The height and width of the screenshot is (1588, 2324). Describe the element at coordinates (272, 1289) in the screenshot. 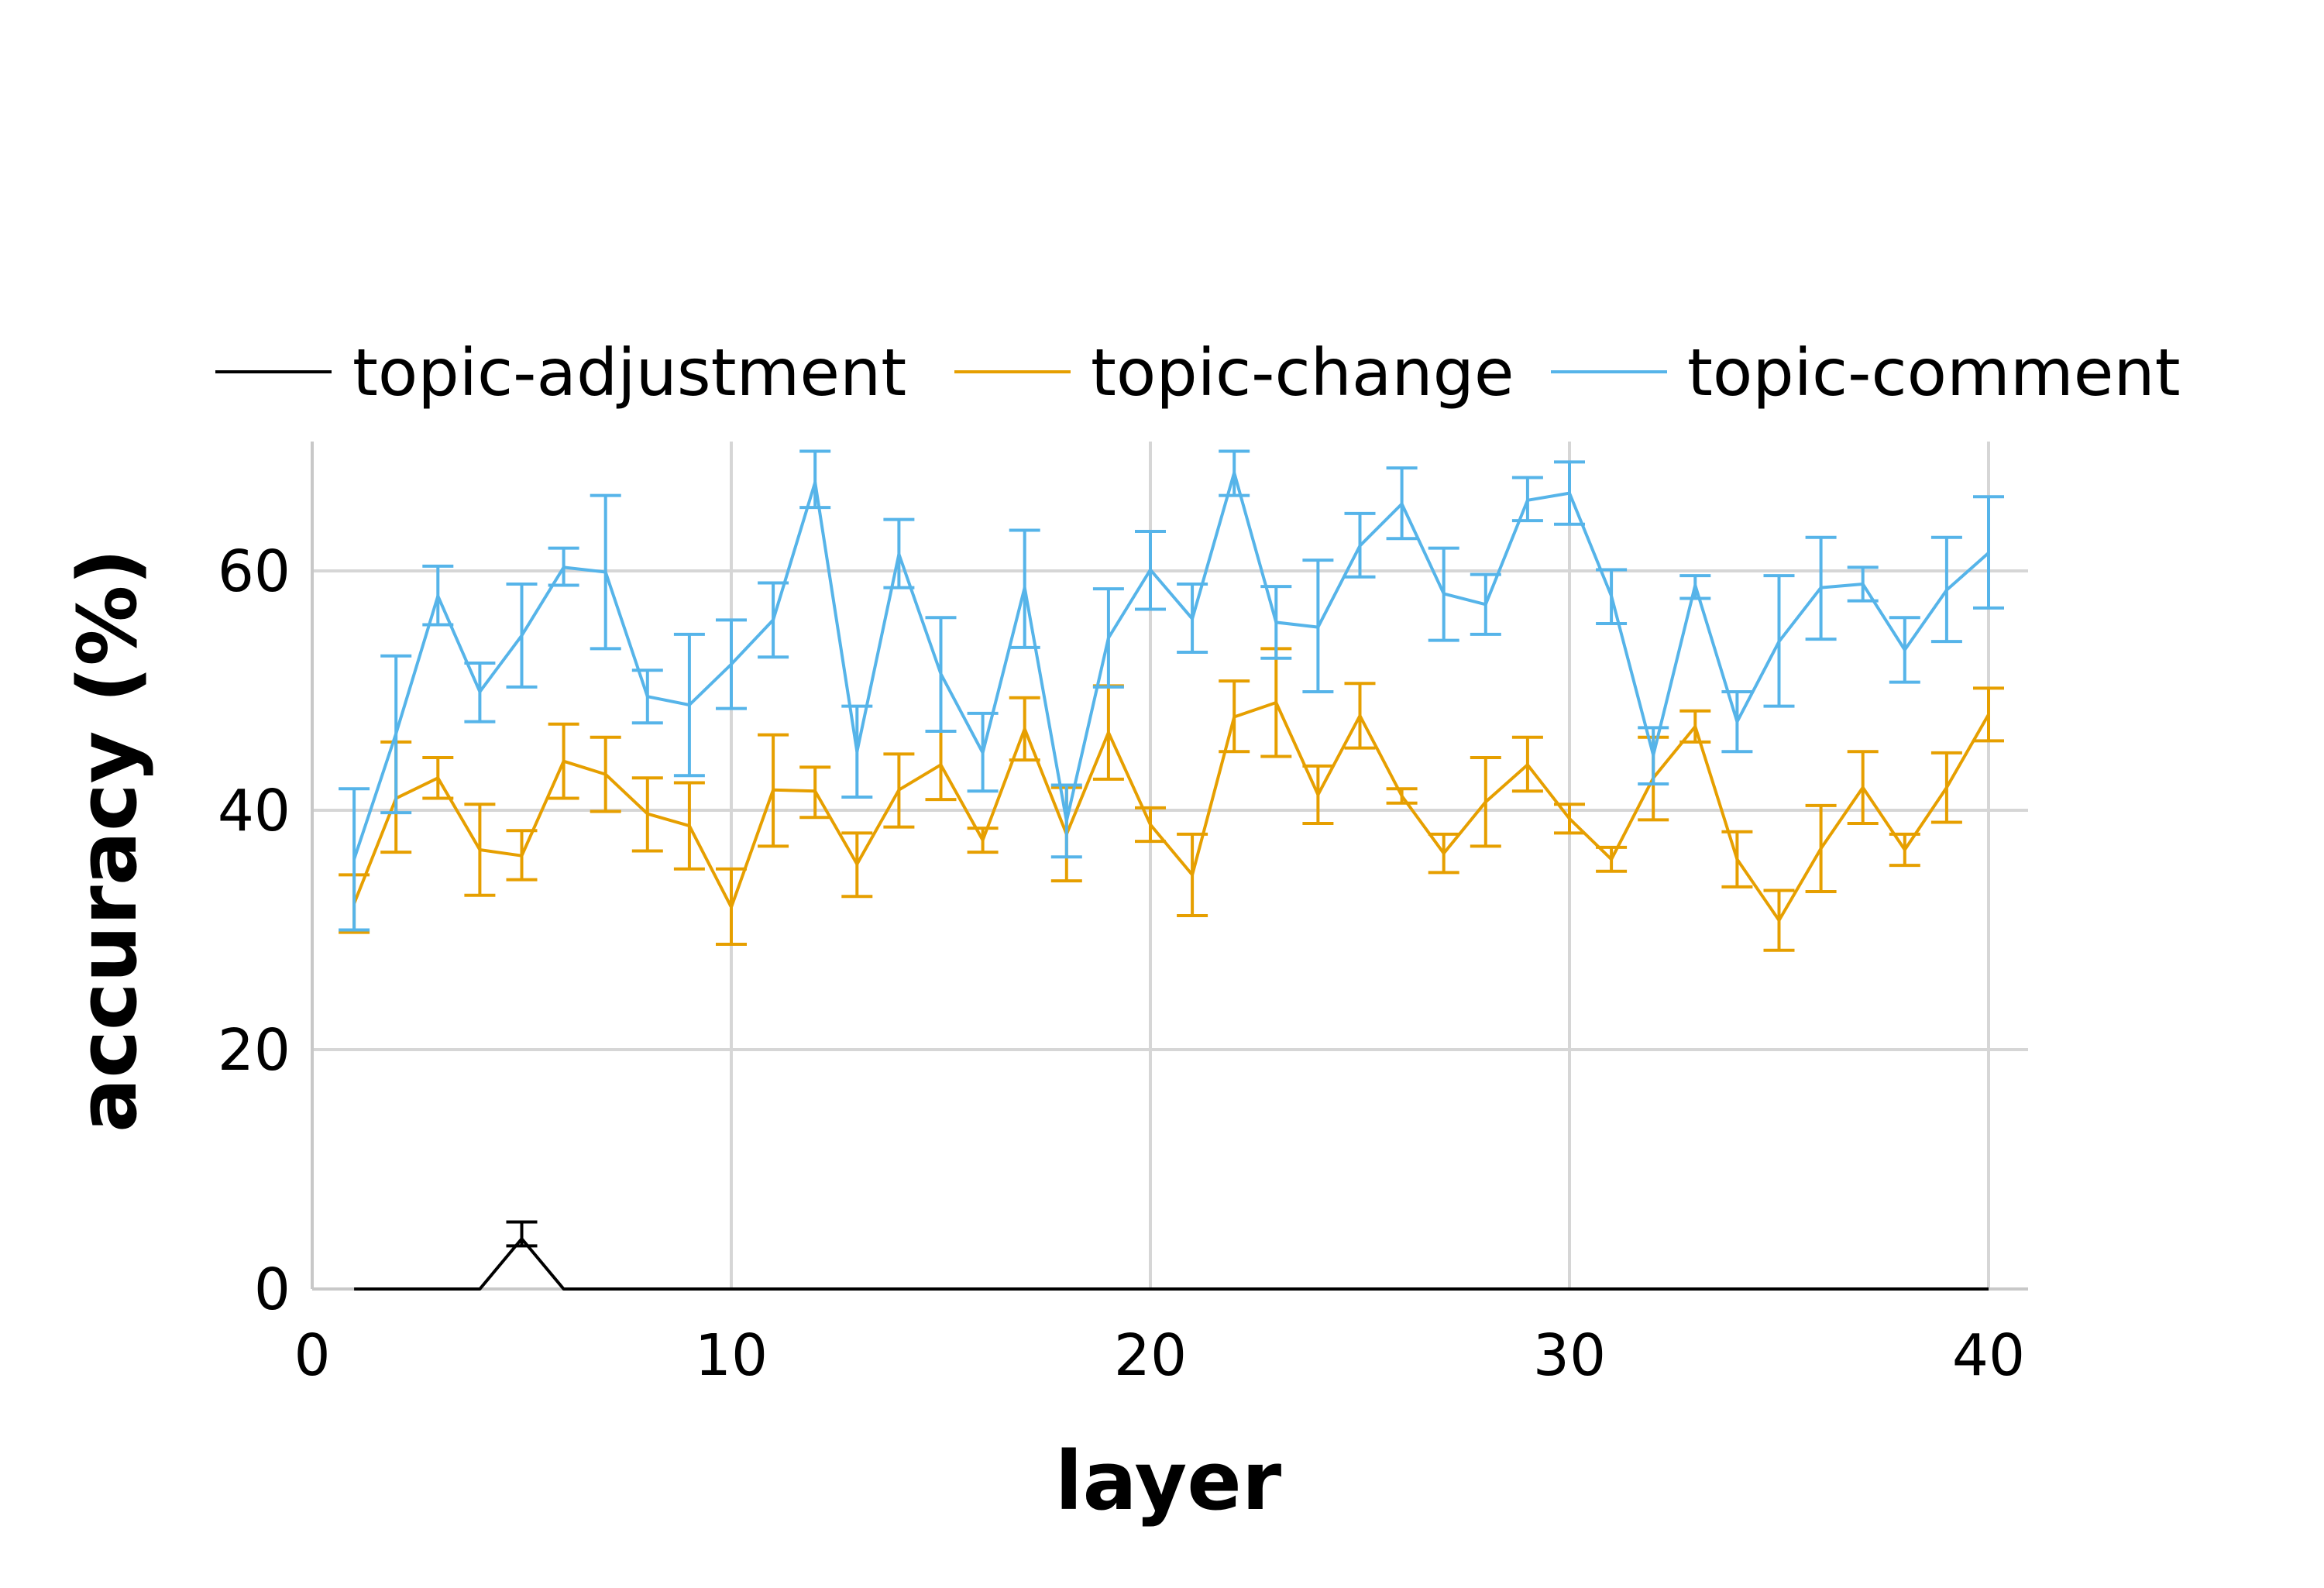

I see `y-tick-label: 0` at that location.